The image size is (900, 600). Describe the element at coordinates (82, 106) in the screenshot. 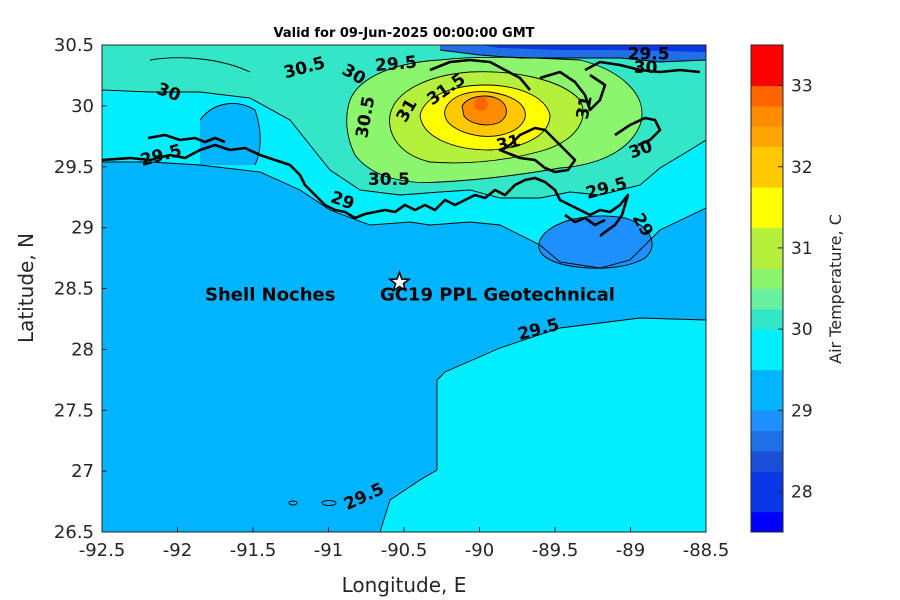

I see `y-tick-label: 30` at that location.